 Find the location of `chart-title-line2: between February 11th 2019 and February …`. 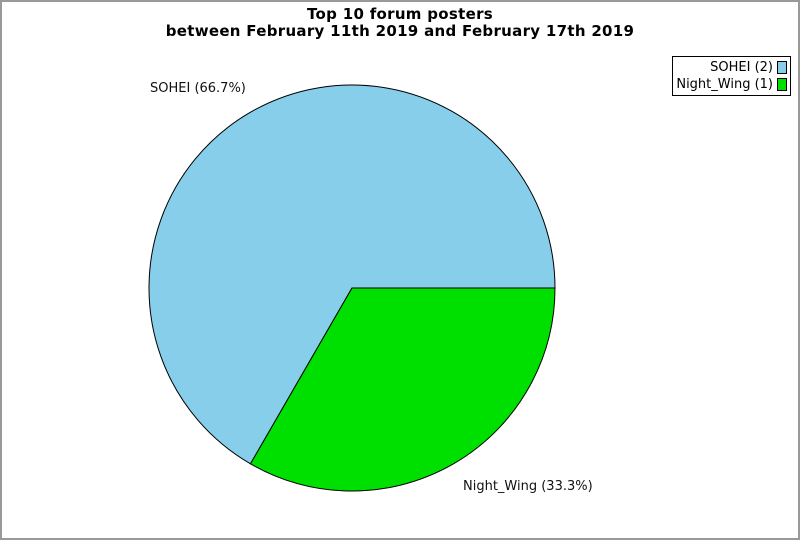

chart-title-line2: between February 11th 2019 and February … is located at coordinates (400, 31).